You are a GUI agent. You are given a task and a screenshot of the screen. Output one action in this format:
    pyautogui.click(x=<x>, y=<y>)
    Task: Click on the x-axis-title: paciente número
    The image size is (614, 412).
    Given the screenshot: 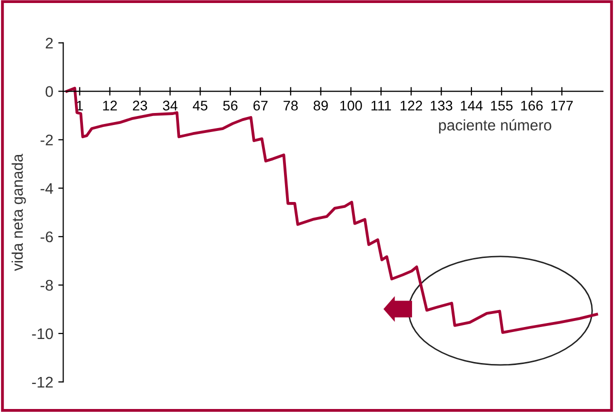 What is the action you would take?
    pyautogui.click(x=495, y=126)
    